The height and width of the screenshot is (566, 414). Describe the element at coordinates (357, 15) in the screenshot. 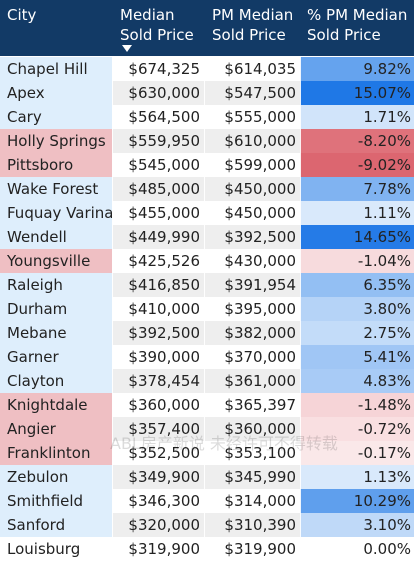

I see `header-pct-line1: % PM Median` at that location.